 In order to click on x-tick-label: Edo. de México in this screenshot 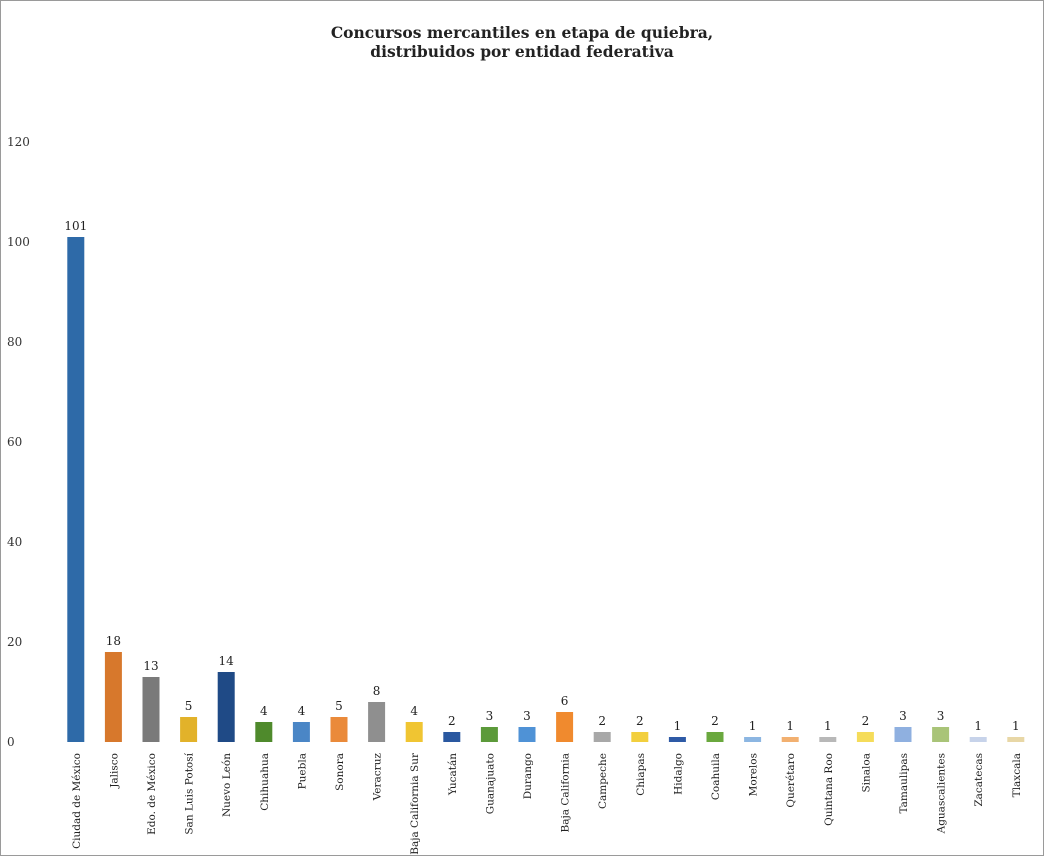, I will do `click(152, 794)`.